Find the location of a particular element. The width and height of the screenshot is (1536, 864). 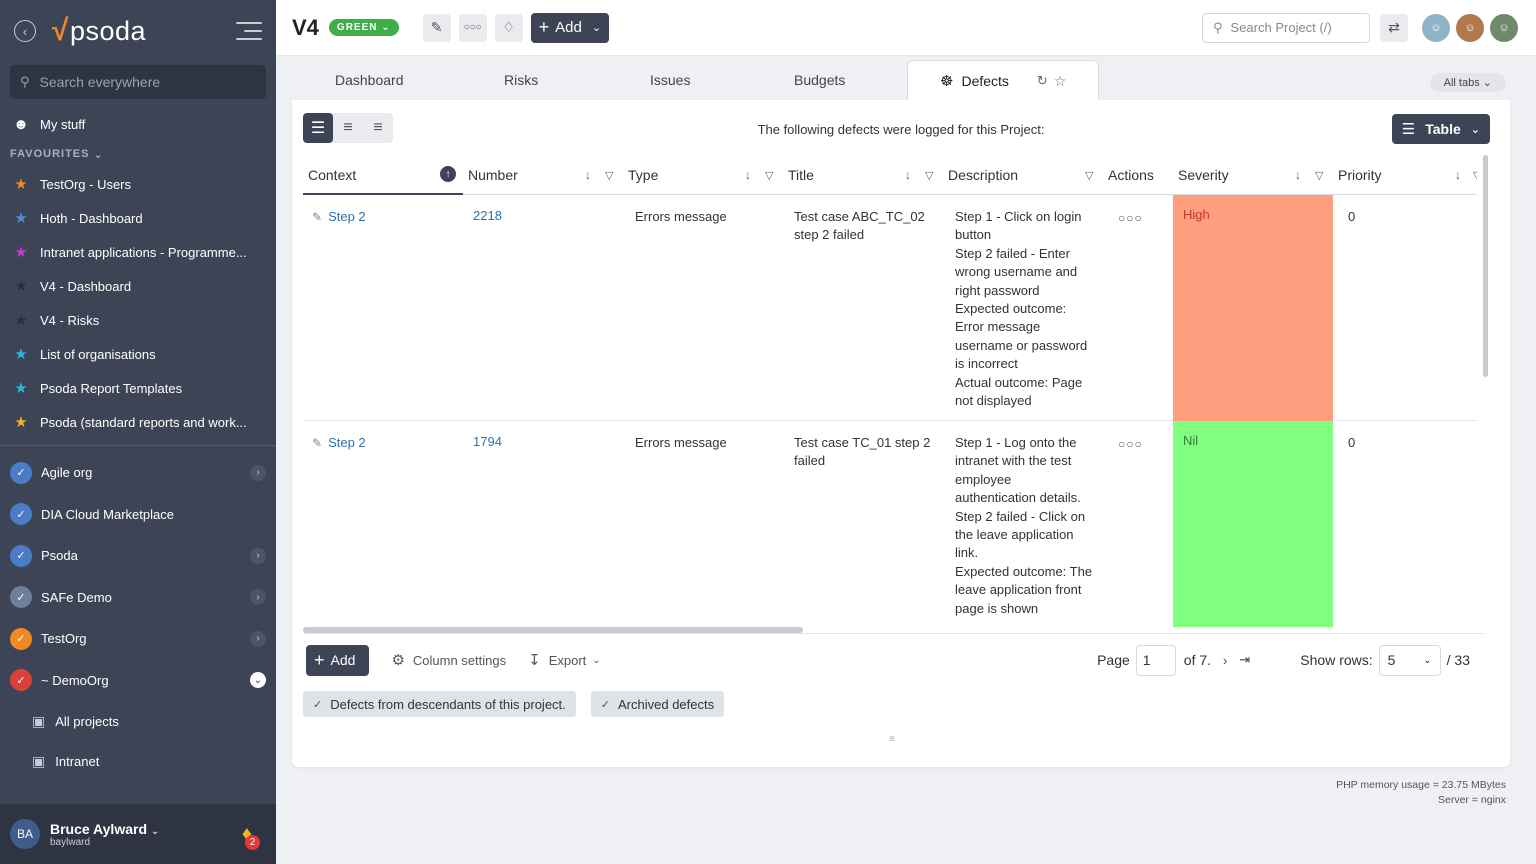

sidebar-favourite-item: ★ Psoda Report Templates is located at coordinates (138, 388).